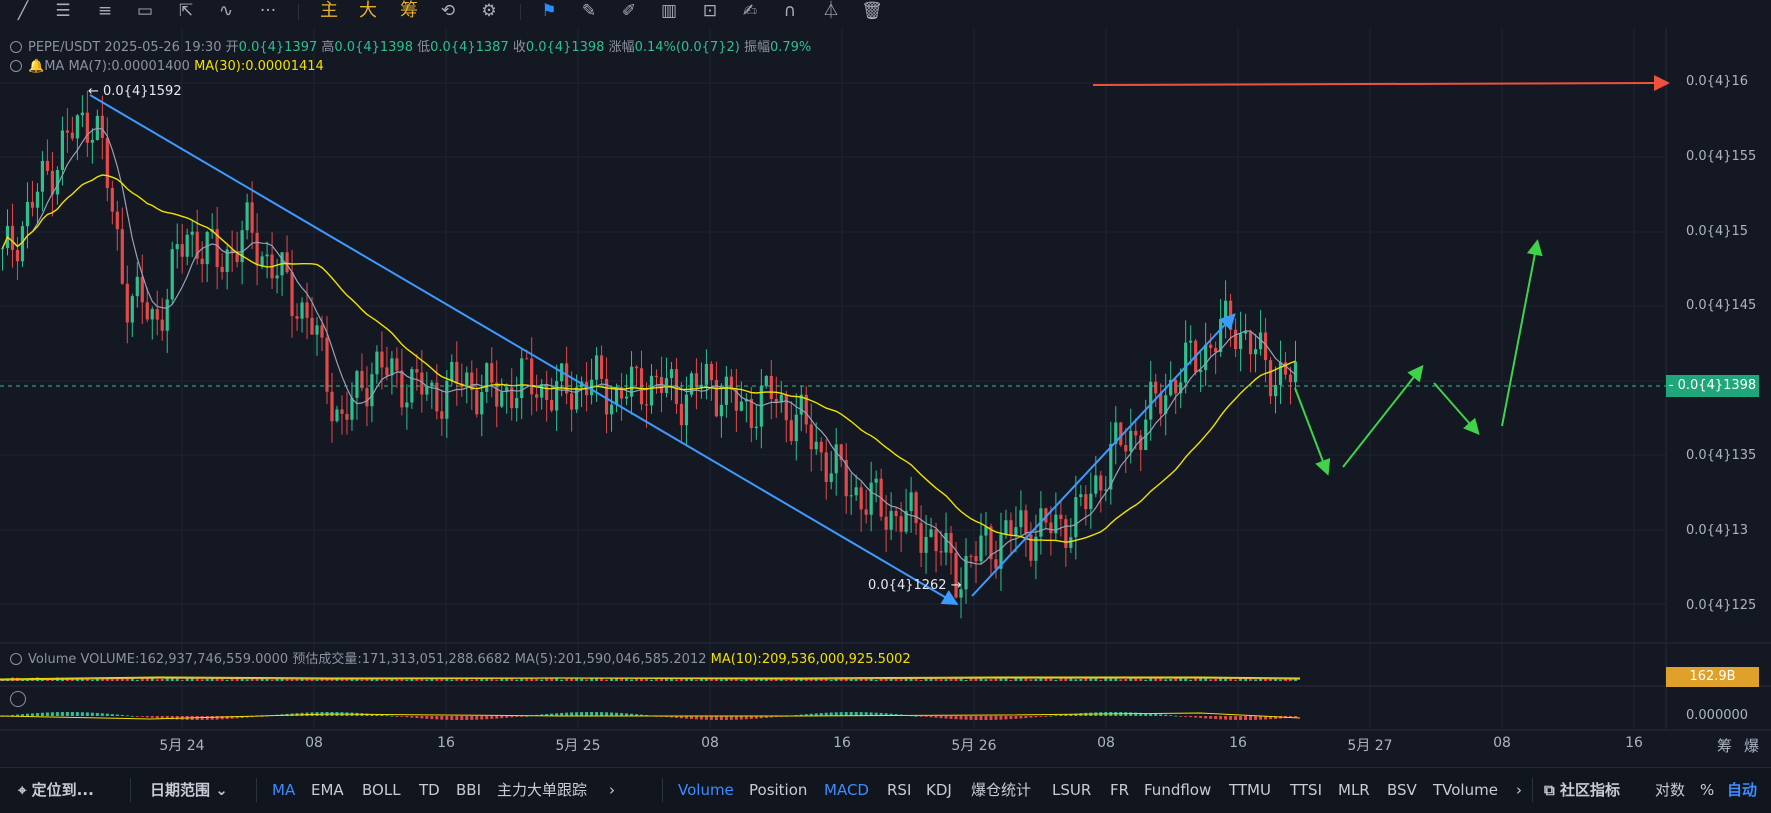 The height and width of the screenshot is (813, 1771). Describe the element at coordinates (706, 790) in the screenshot. I see `indicator-volume: Volume` at that location.